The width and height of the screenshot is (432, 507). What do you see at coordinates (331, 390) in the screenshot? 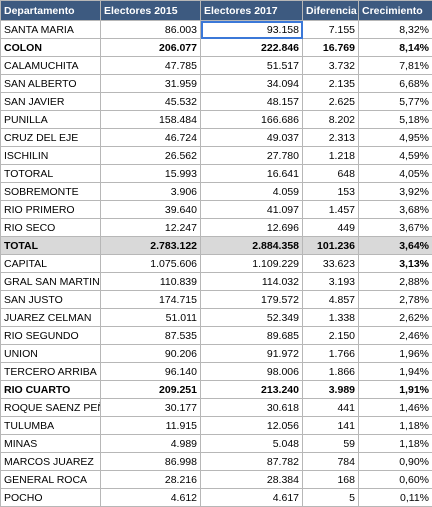
I see `cell: 3.989` at bounding box center [331, 390].